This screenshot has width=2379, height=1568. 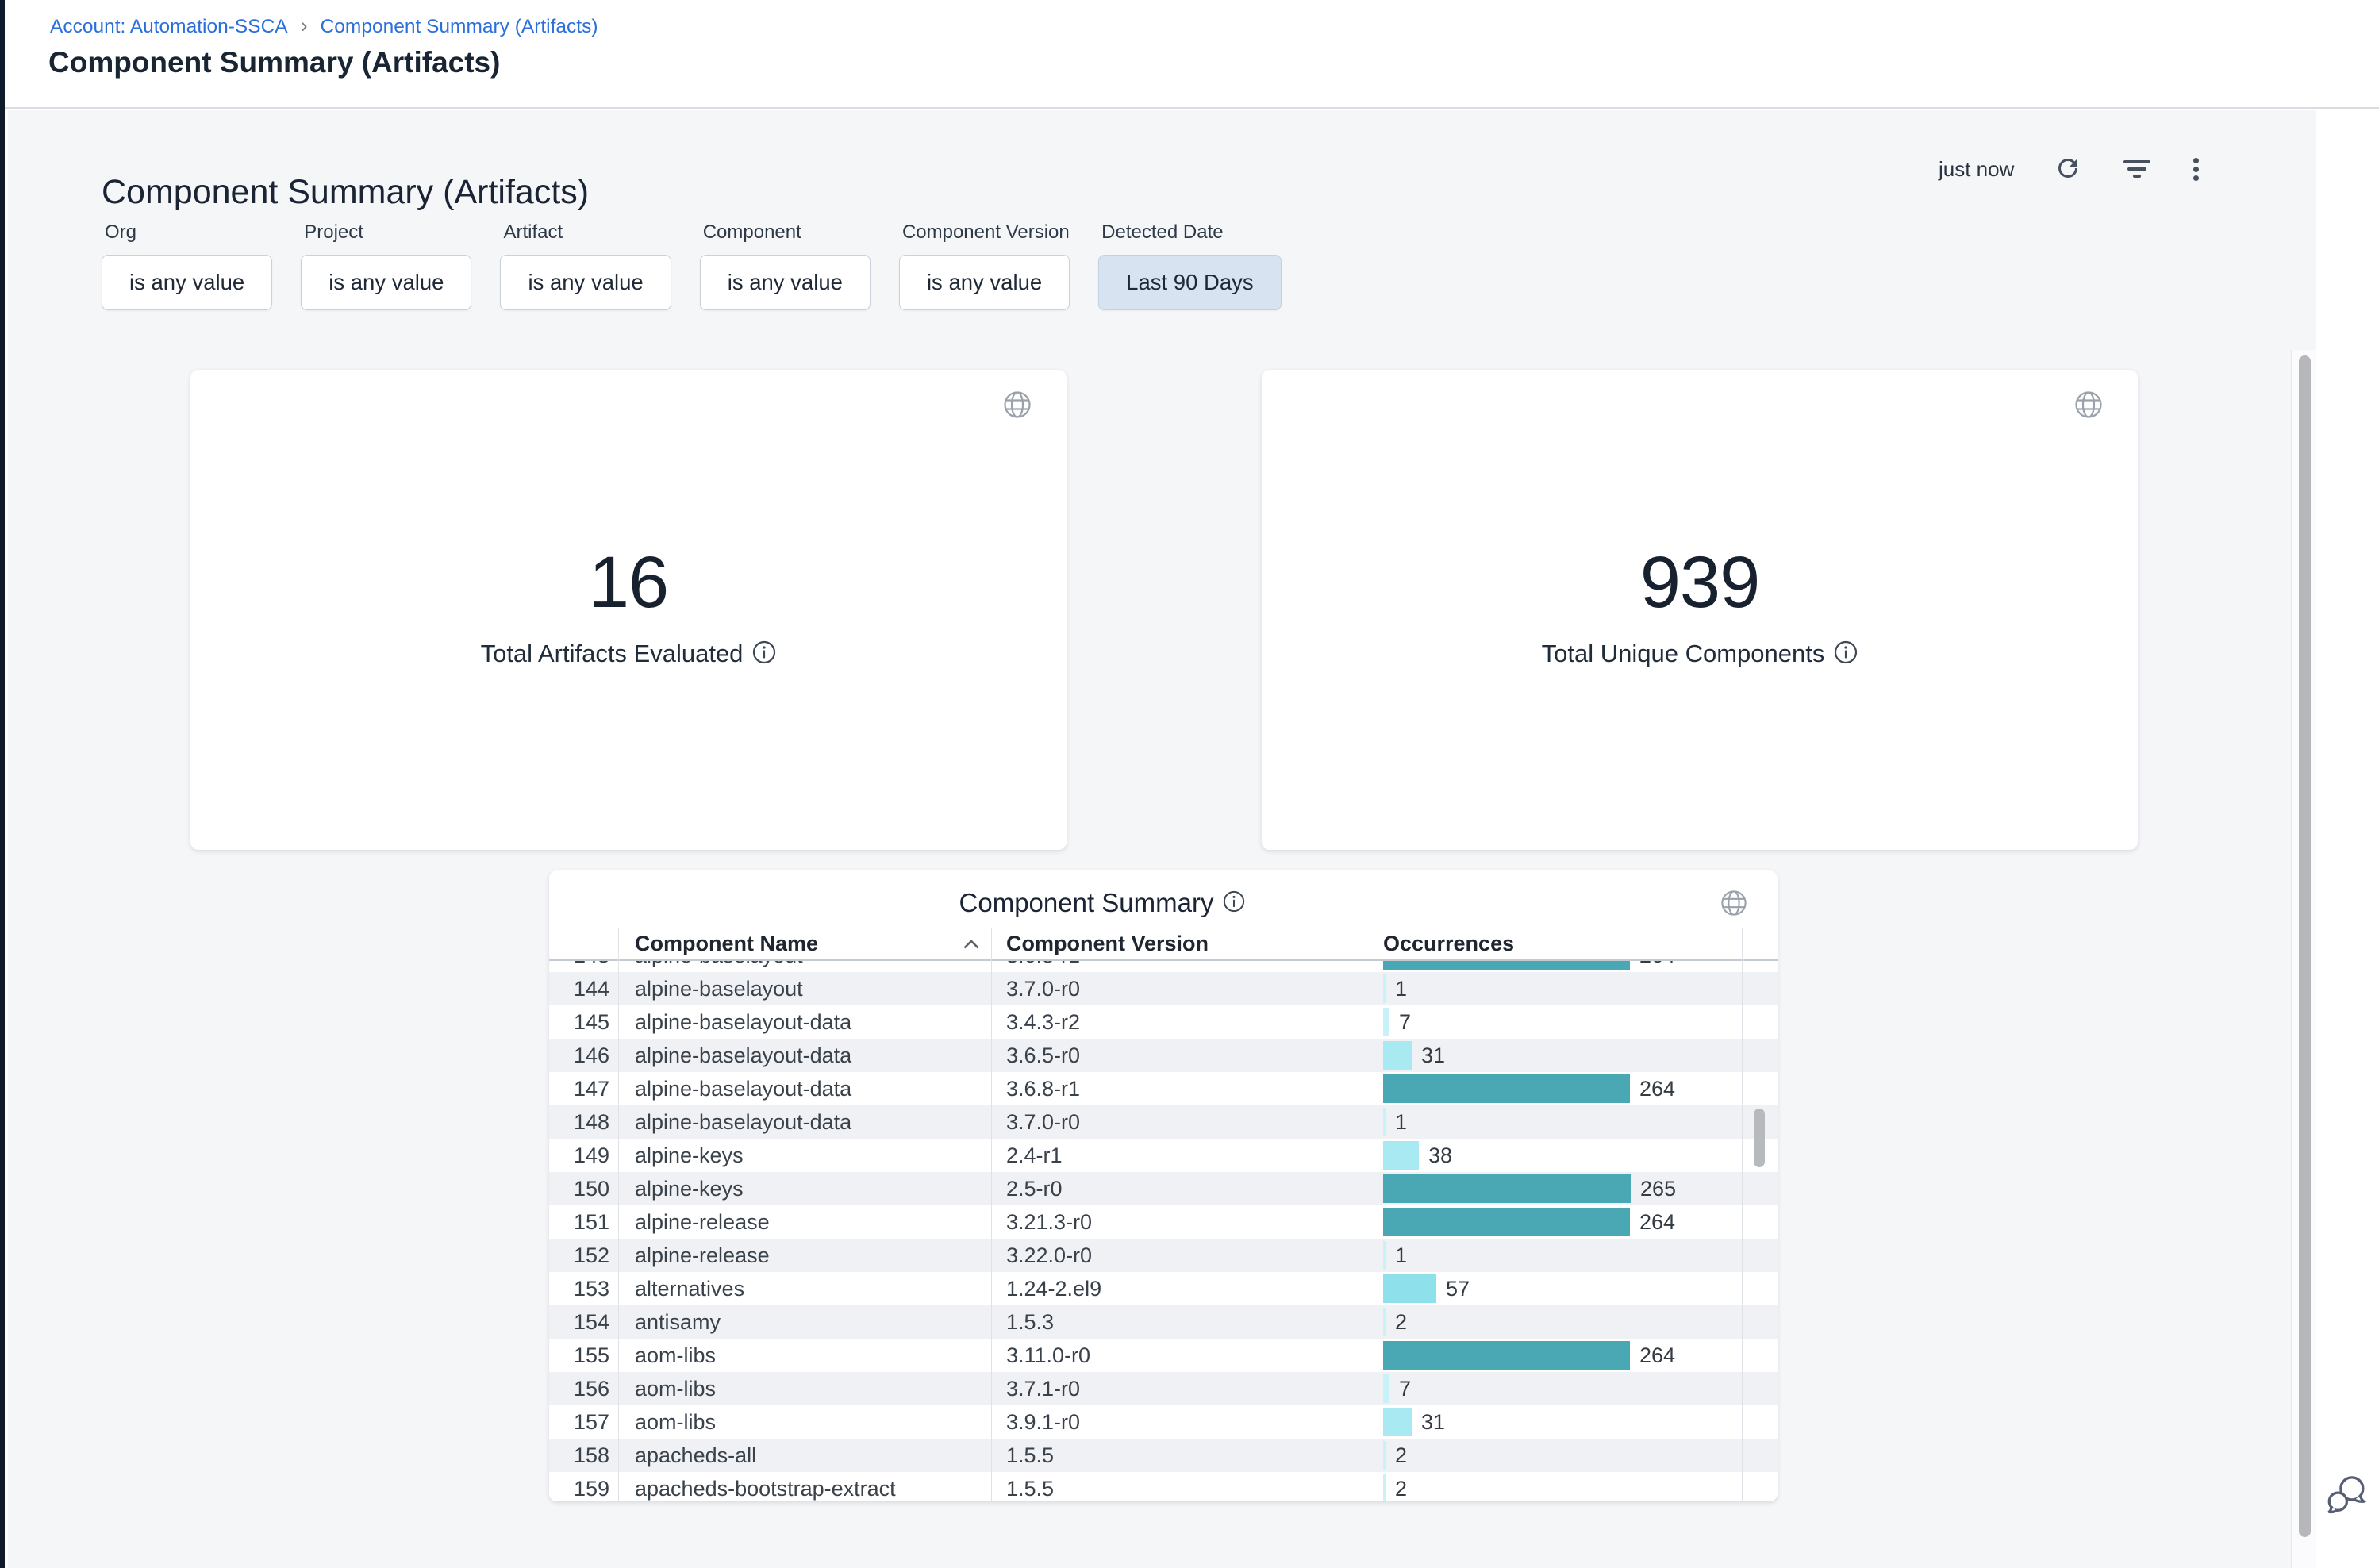 I want to click on occurrences-cell: 265, so click(x=1574, y=1188).